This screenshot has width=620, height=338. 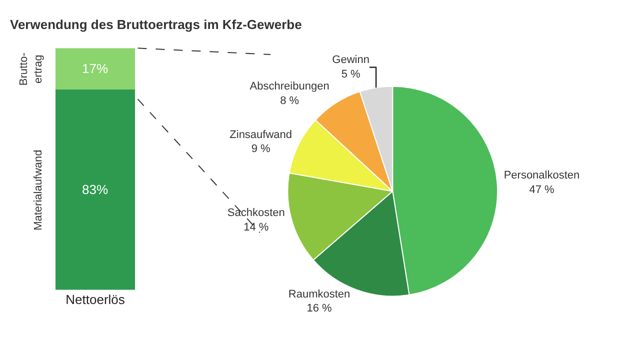 What do you see at coordinates (261, 134) in the screenshot?
I see `slice-label: Zinsaufwand` at bounding box center [261, 134].